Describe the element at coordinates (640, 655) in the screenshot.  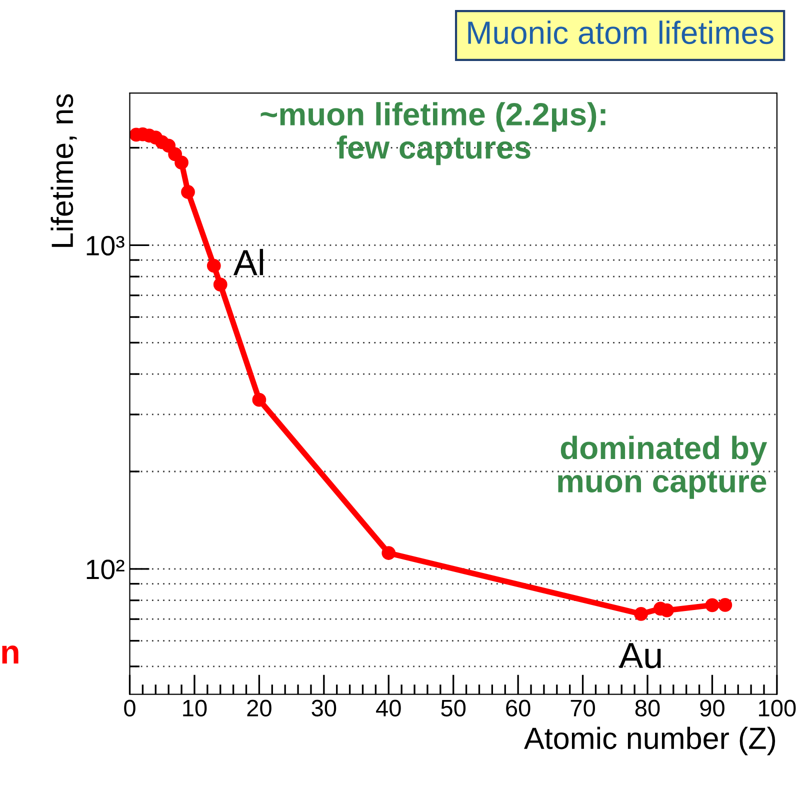
I see `annotation: Au` at that location.